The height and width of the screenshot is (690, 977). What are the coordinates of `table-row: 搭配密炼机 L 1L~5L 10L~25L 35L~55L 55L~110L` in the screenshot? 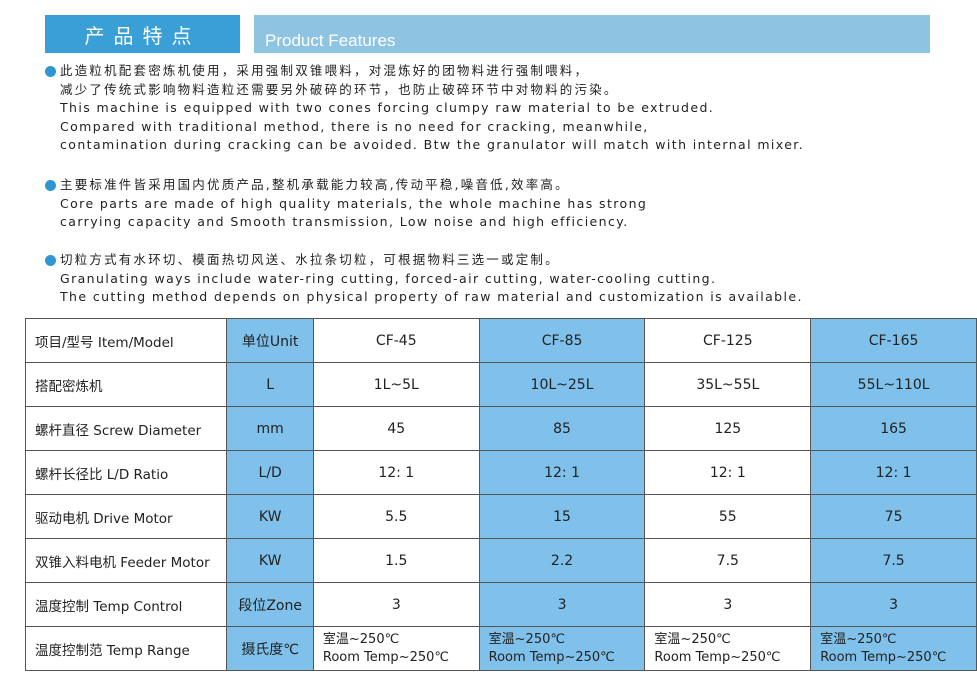 It's located at (500, 384).